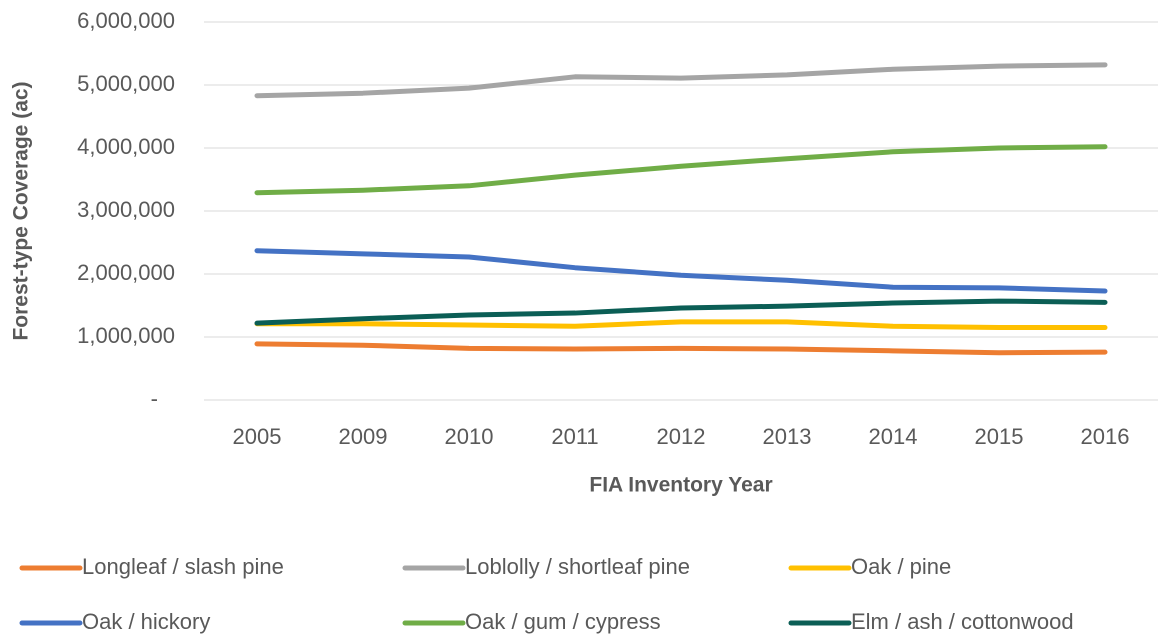  Describe the element at coordinates (1105, 436) in the screenshot. I see `x-tick-label: 2016` at that location.